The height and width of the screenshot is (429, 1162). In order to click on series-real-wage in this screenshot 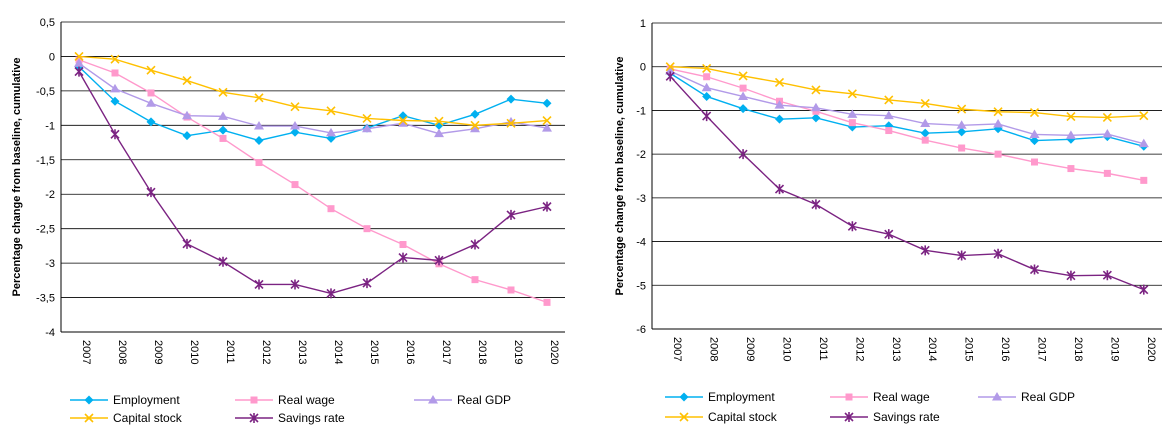, I will do `click(907, 124)`.